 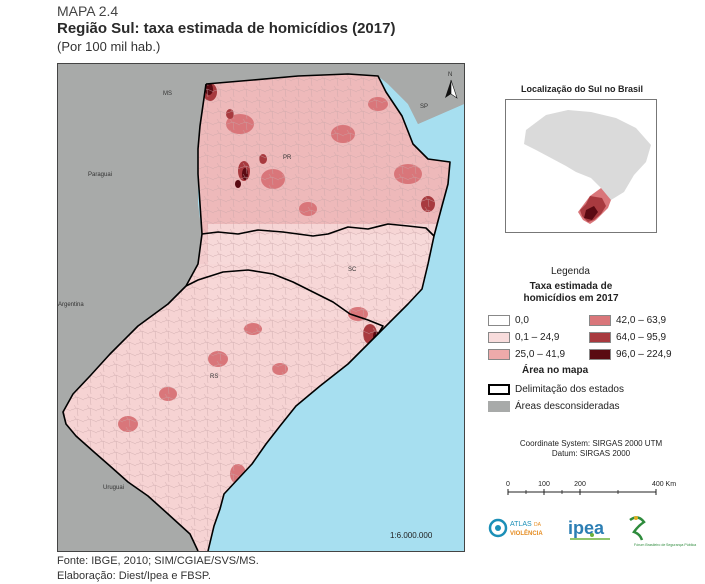 What do you see at coordinates (109, 46) in the screenshot?
I see `map-subtitle: (Por 100 mil hab.)` at bounding box center [109, 46].